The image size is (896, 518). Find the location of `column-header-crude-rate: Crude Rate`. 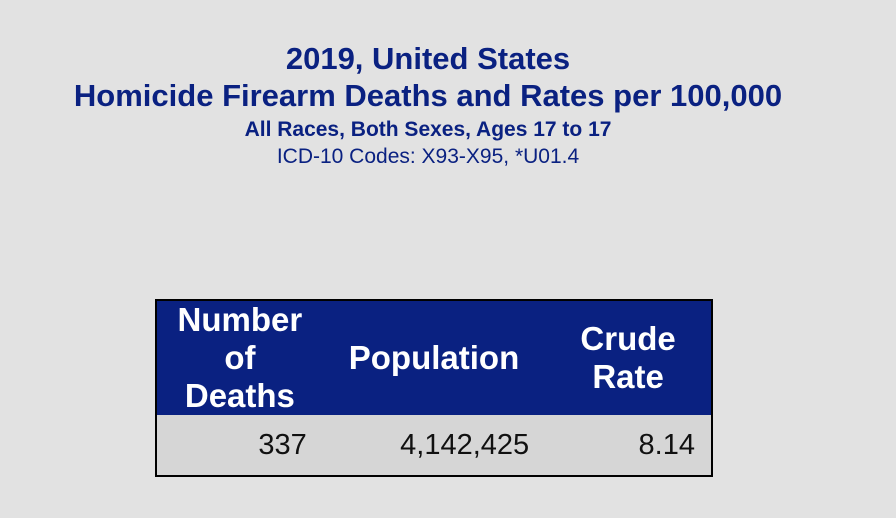

column-header-crude-rate: Crude Rate is located at coordinates (628, 357).